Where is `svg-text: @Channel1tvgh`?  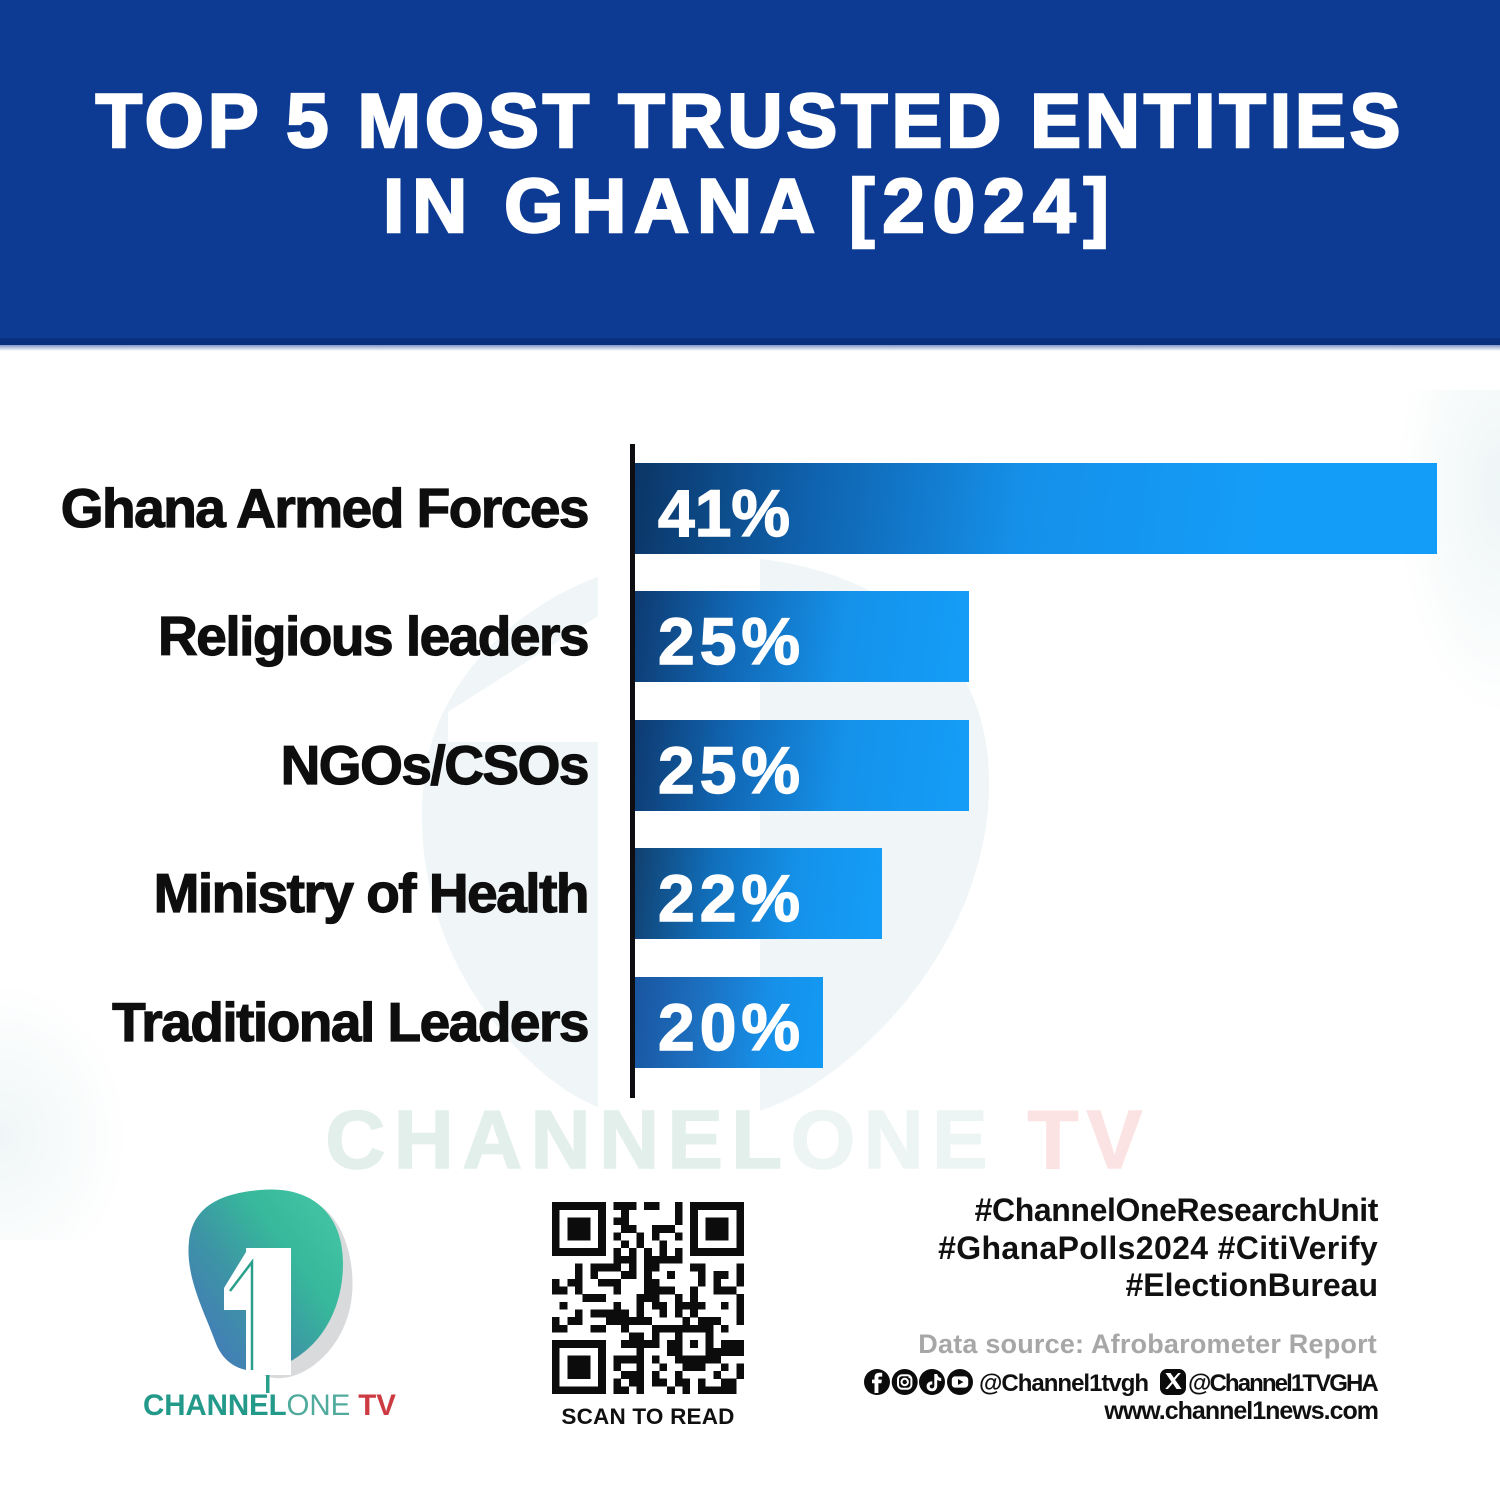
svg-text: @Channel1tvgh is located at coordinates (1063, 1383).